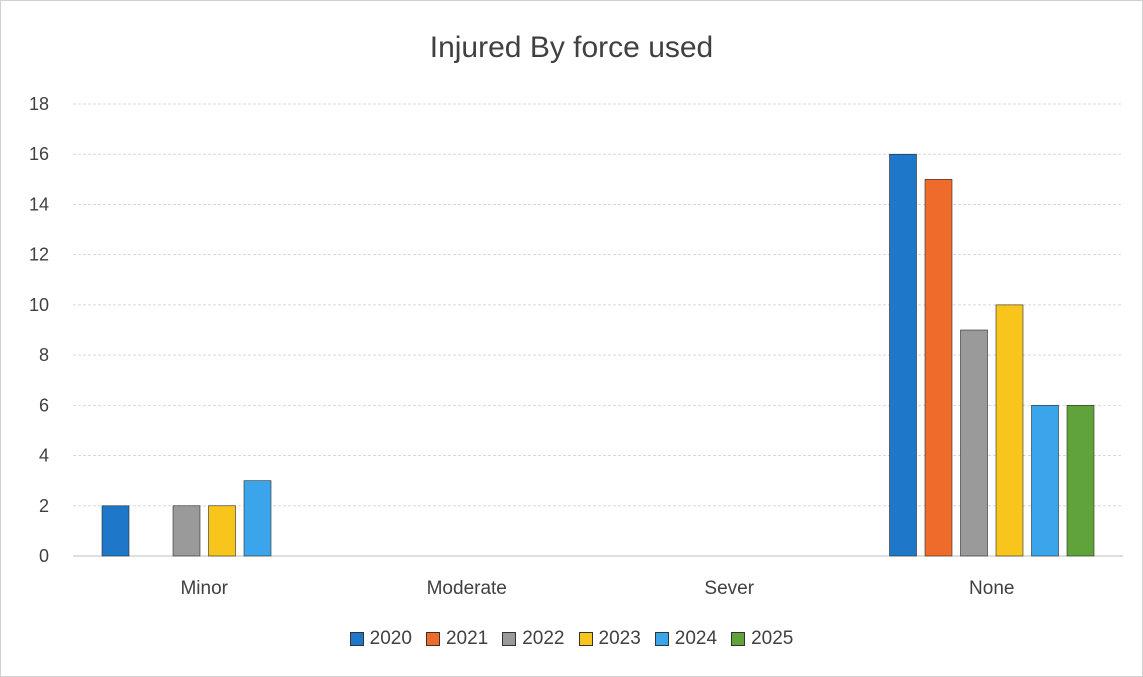 This screenshot has height=677, width=1143. What do you see at coordinates (1045, 481) in the screenshot?
I see `bar-none-2024` at bounding box center [1045, 481].